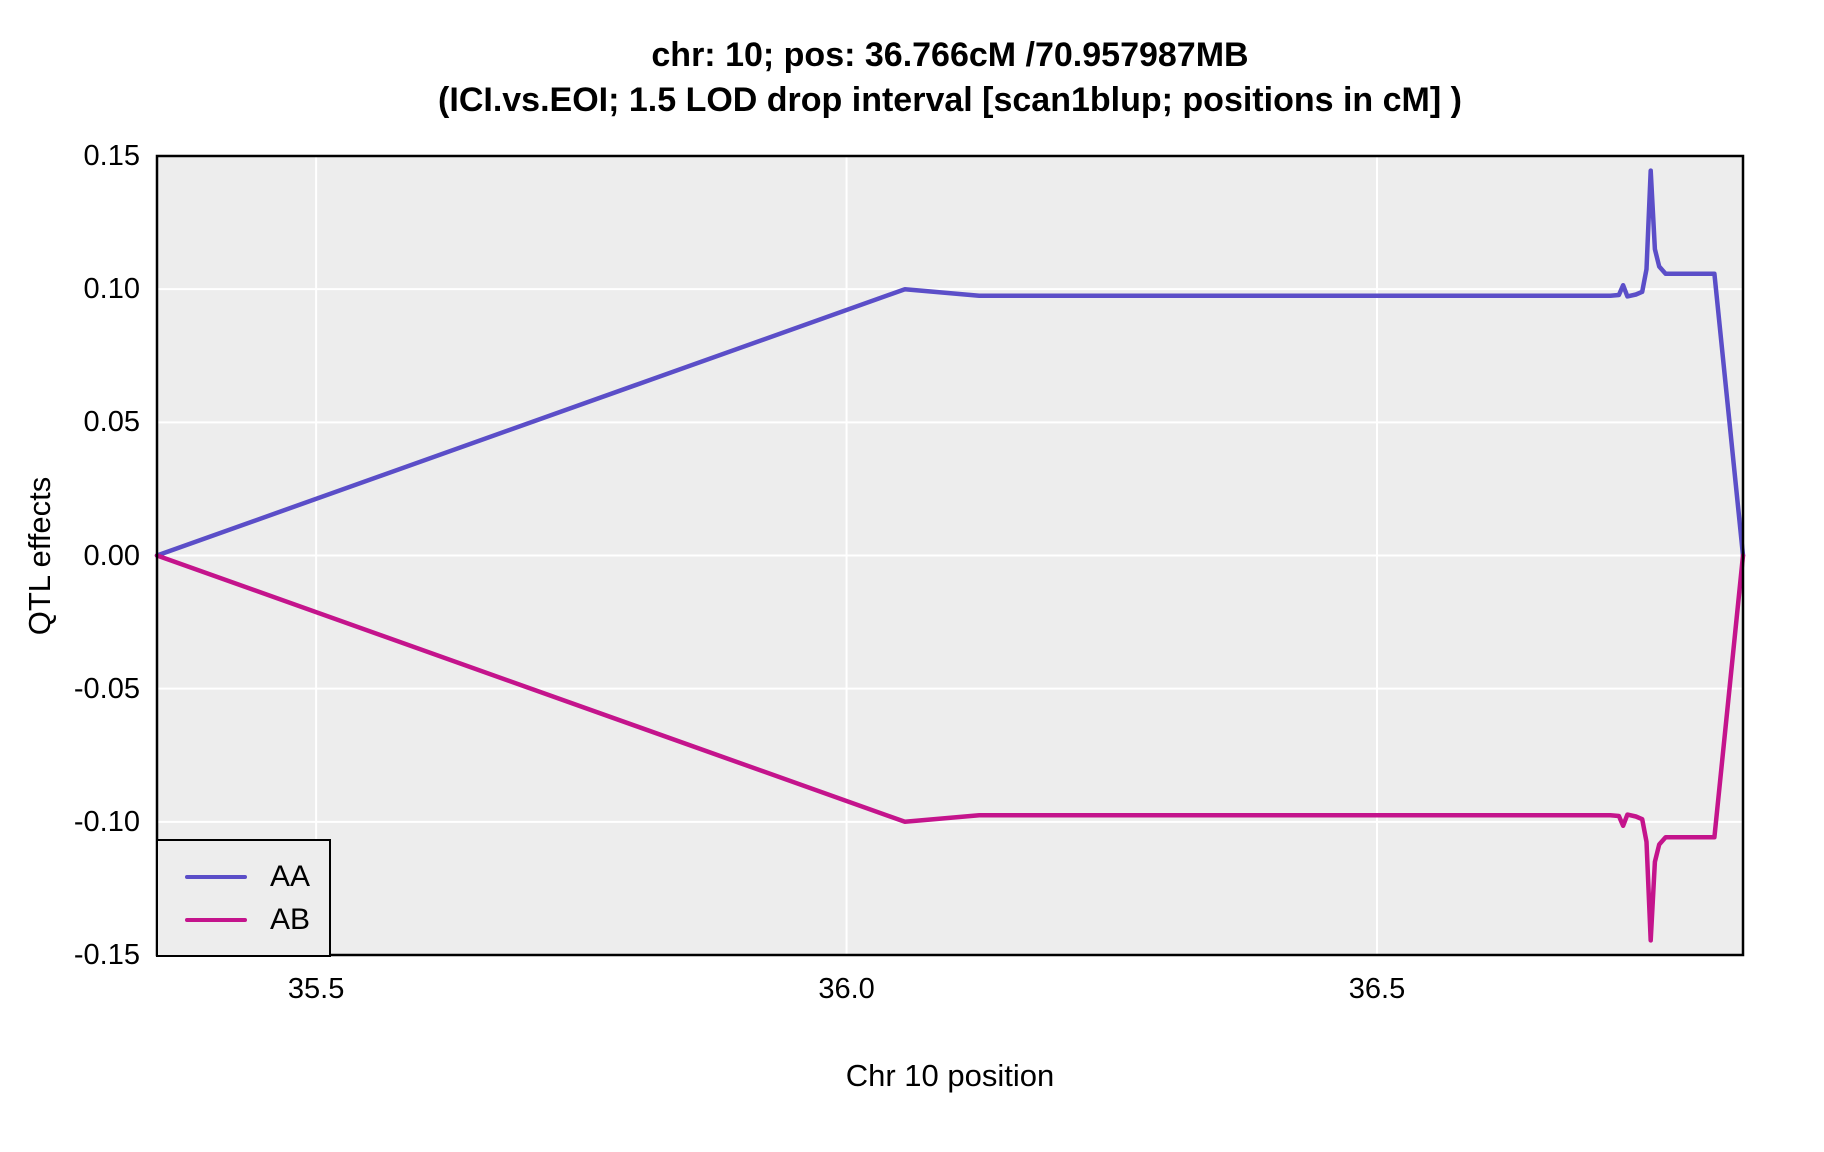 The height and width of the screenshot is (1152, 1824). I want to click on y-tick-label: 0.10, so click(111, 289).